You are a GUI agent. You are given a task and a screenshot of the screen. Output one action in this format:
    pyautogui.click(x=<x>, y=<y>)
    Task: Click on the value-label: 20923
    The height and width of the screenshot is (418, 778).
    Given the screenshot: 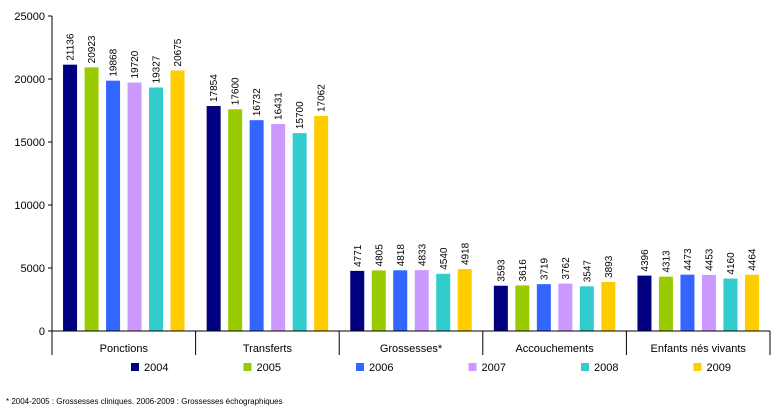 What is the action you would take?
    pyautogui.click(x=92, y=49)
    